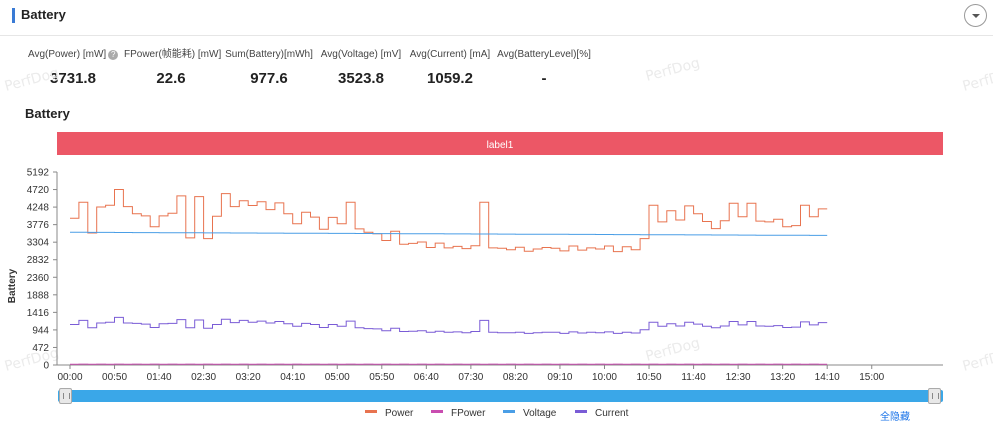 The height and width of the screenshot is (444, 993). I want to click on stat-avg-voltage: Avg(Voltage) [mV] 3523.8, so click(361, 67).